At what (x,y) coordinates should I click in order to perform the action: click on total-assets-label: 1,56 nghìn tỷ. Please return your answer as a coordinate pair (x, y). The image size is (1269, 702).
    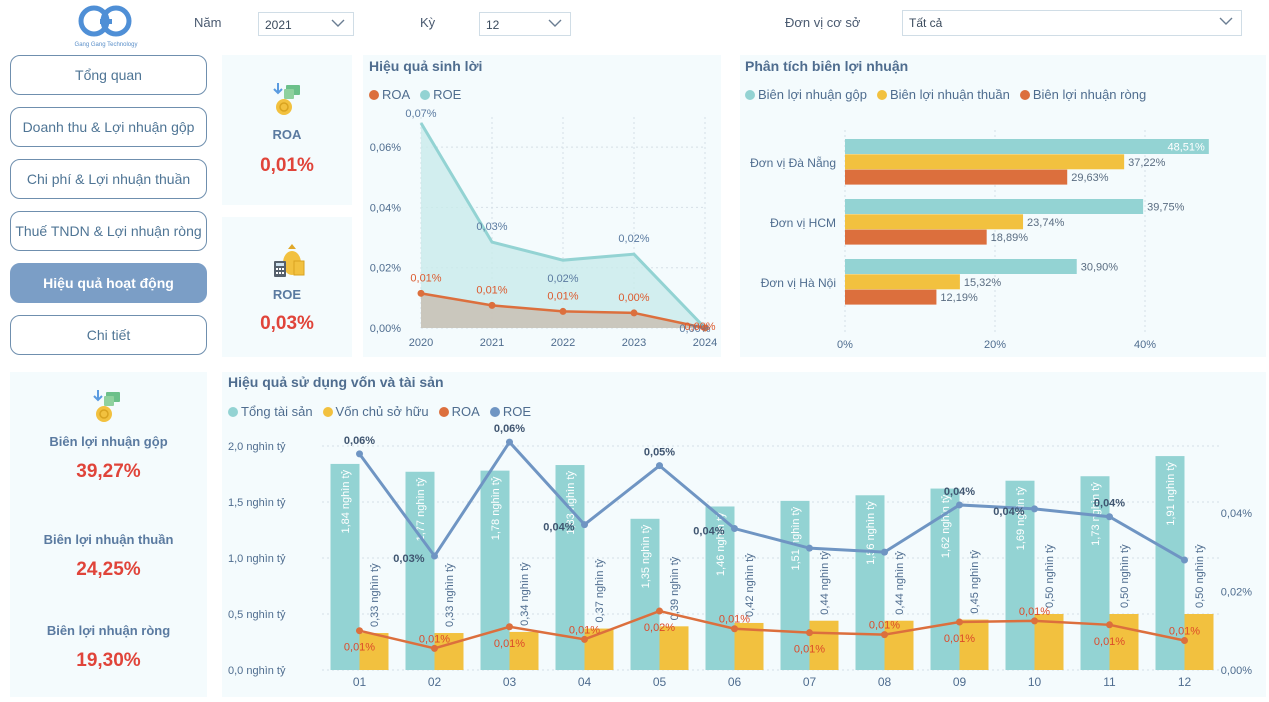
    Looking at the image, I should click on (871, 533).